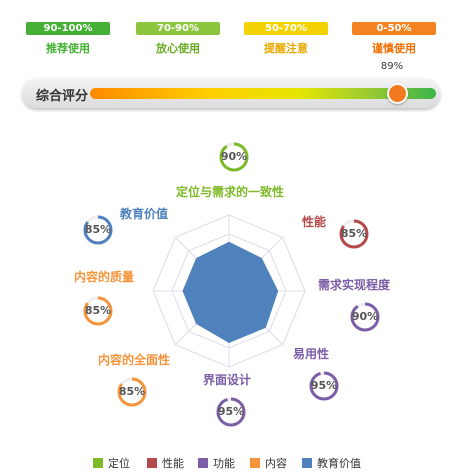 The height and width of the screenshot is (476, 459). Describe the element at coordinates (394, 48) in the screenshot. I see `band-caption-4: 谨慎使用` at that location.